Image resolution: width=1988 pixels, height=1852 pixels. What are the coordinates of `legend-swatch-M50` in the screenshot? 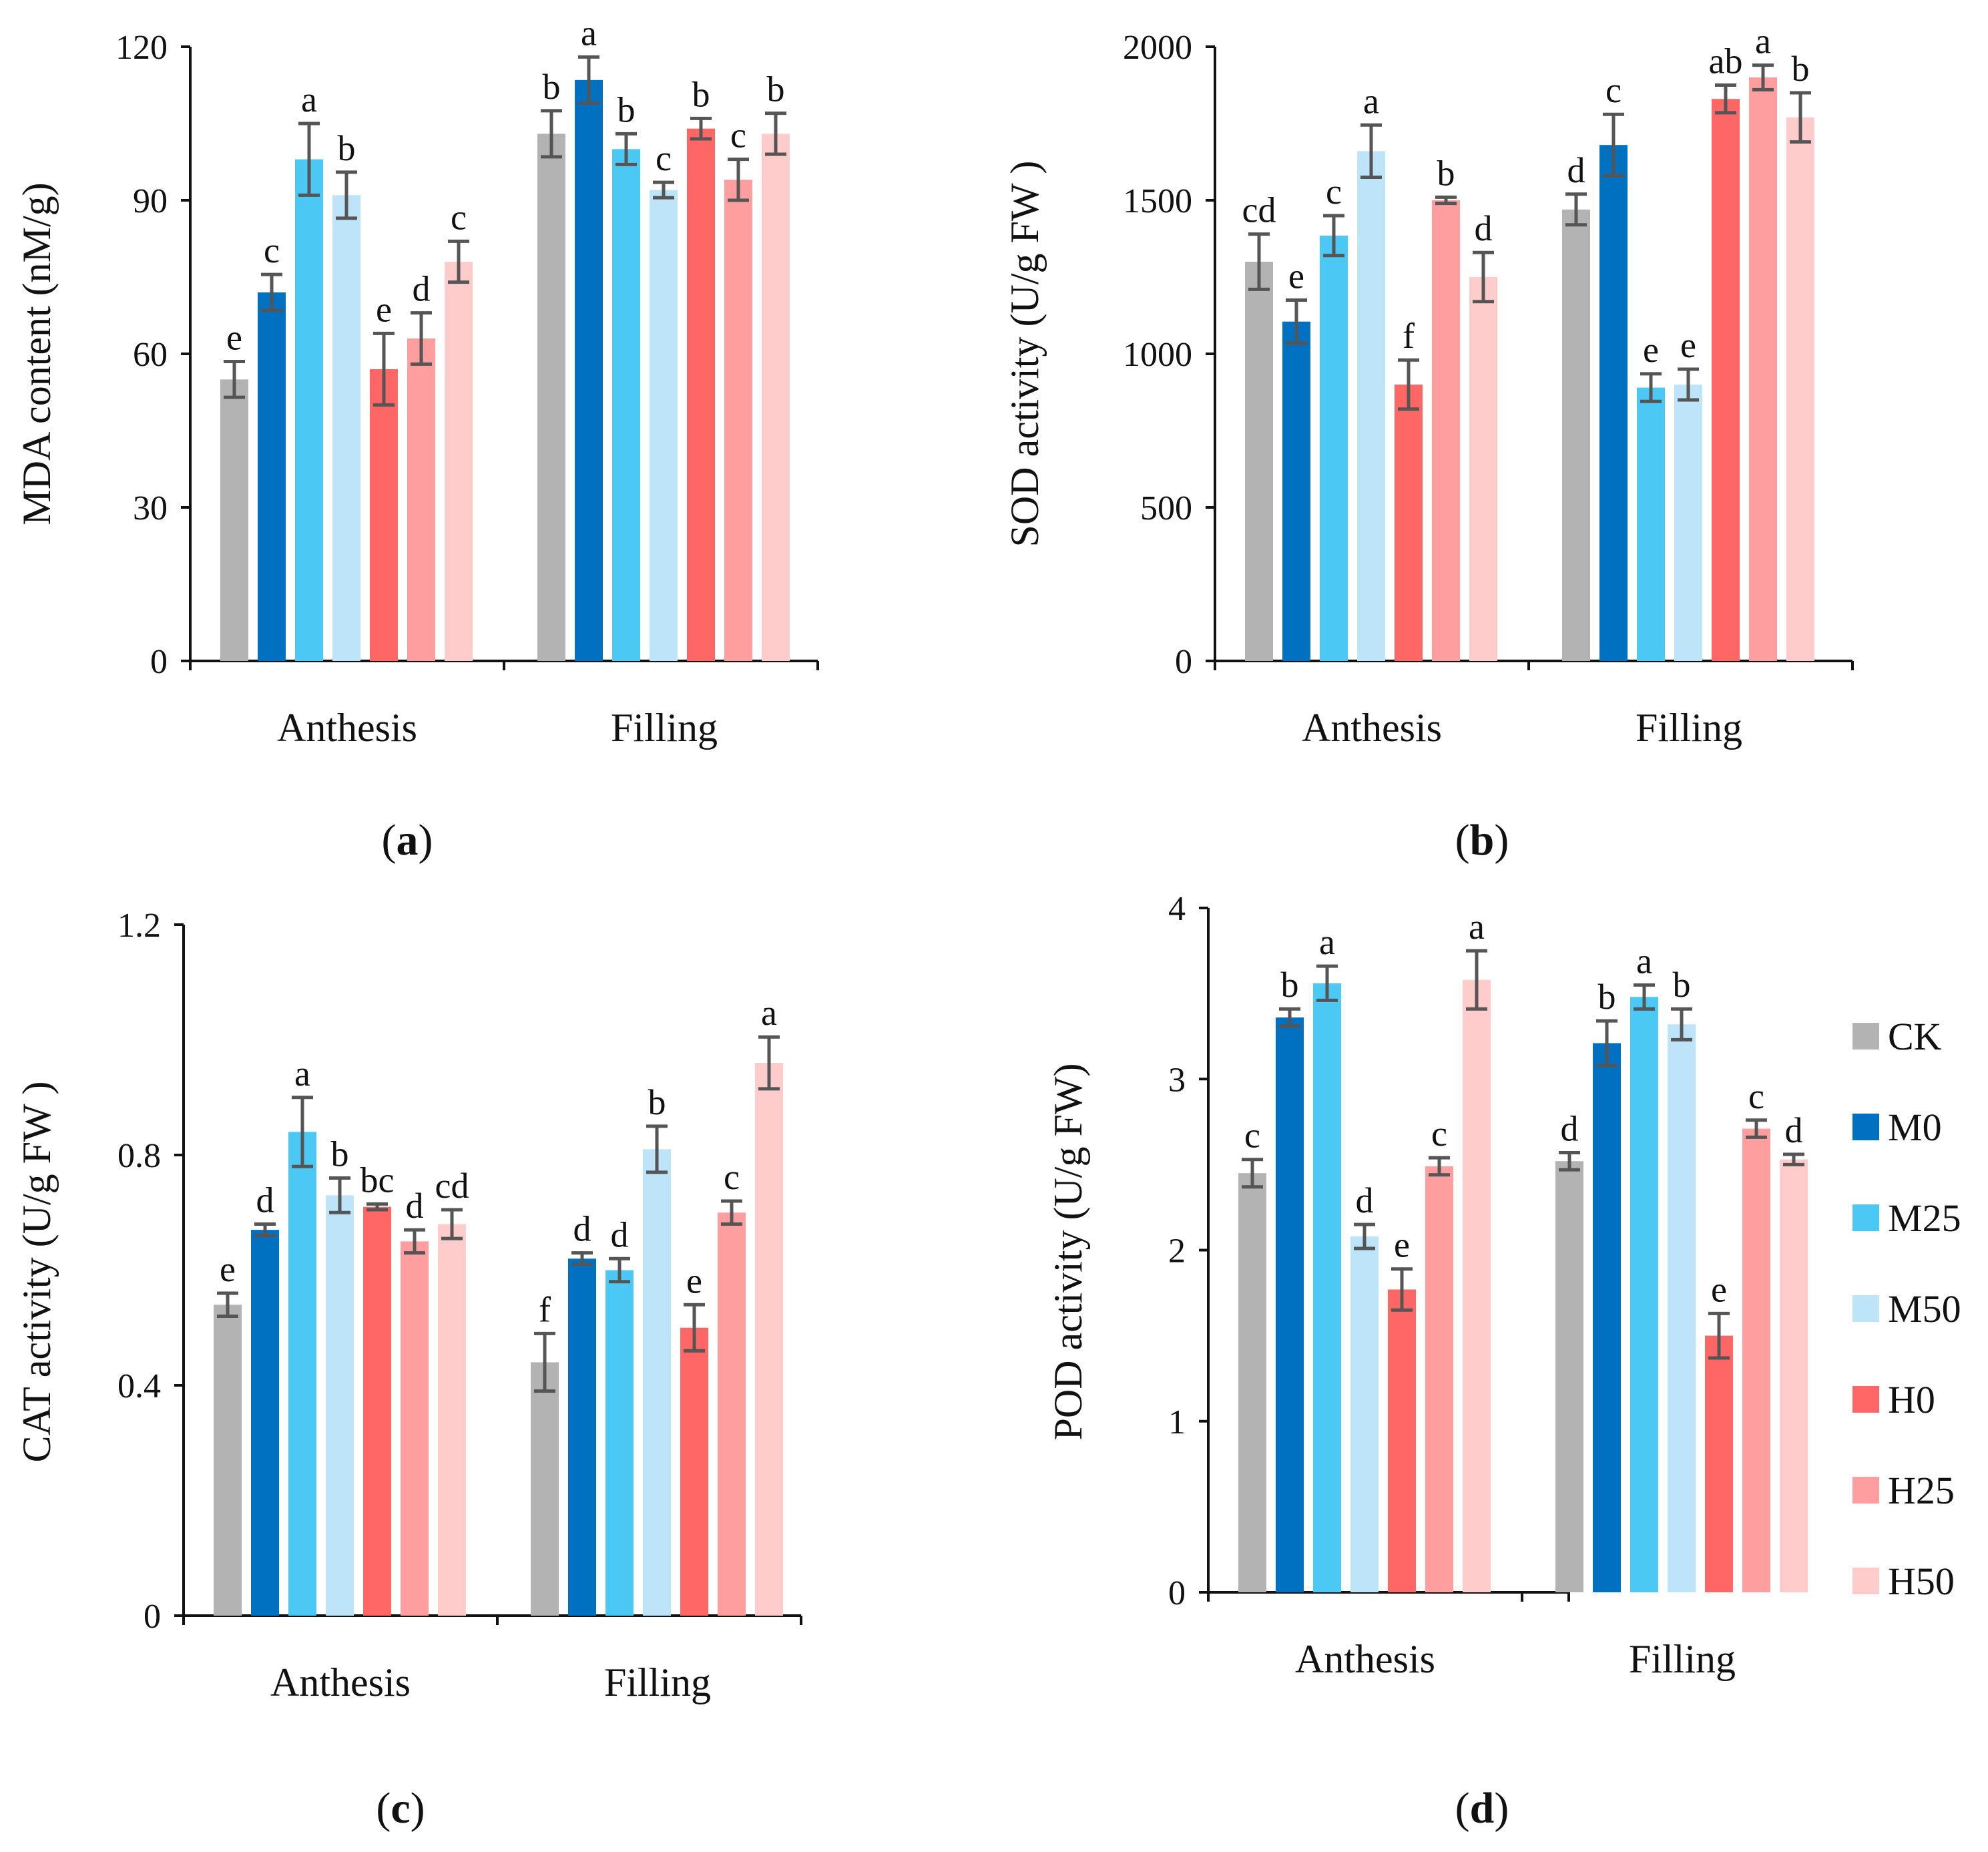 It's located at (1865, 1308).